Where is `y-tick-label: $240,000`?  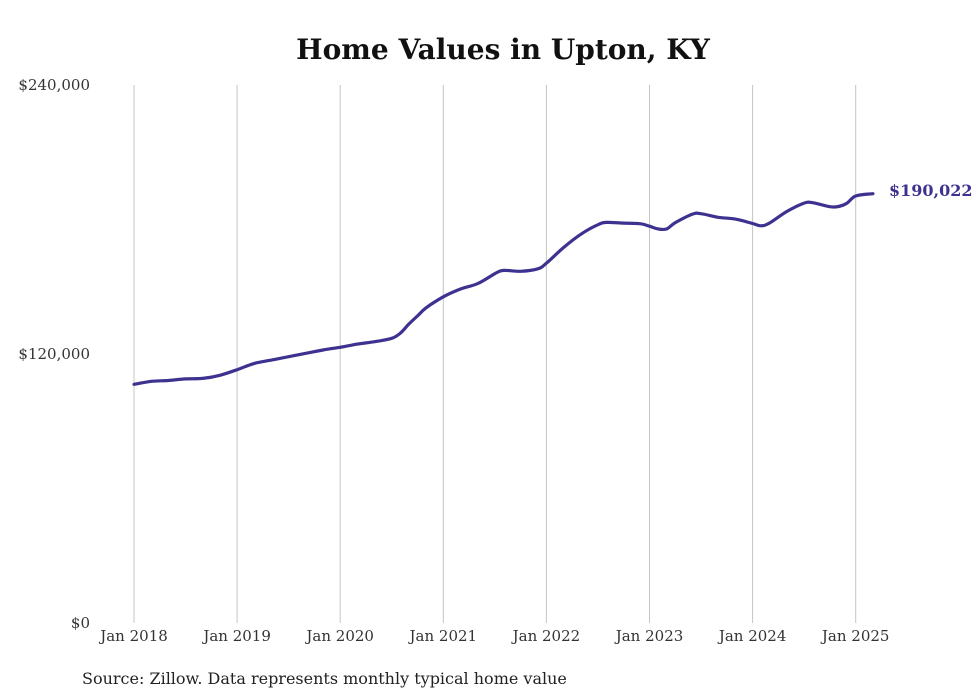 y-tick-label: $240,000 is located at coordinates (54, 85).